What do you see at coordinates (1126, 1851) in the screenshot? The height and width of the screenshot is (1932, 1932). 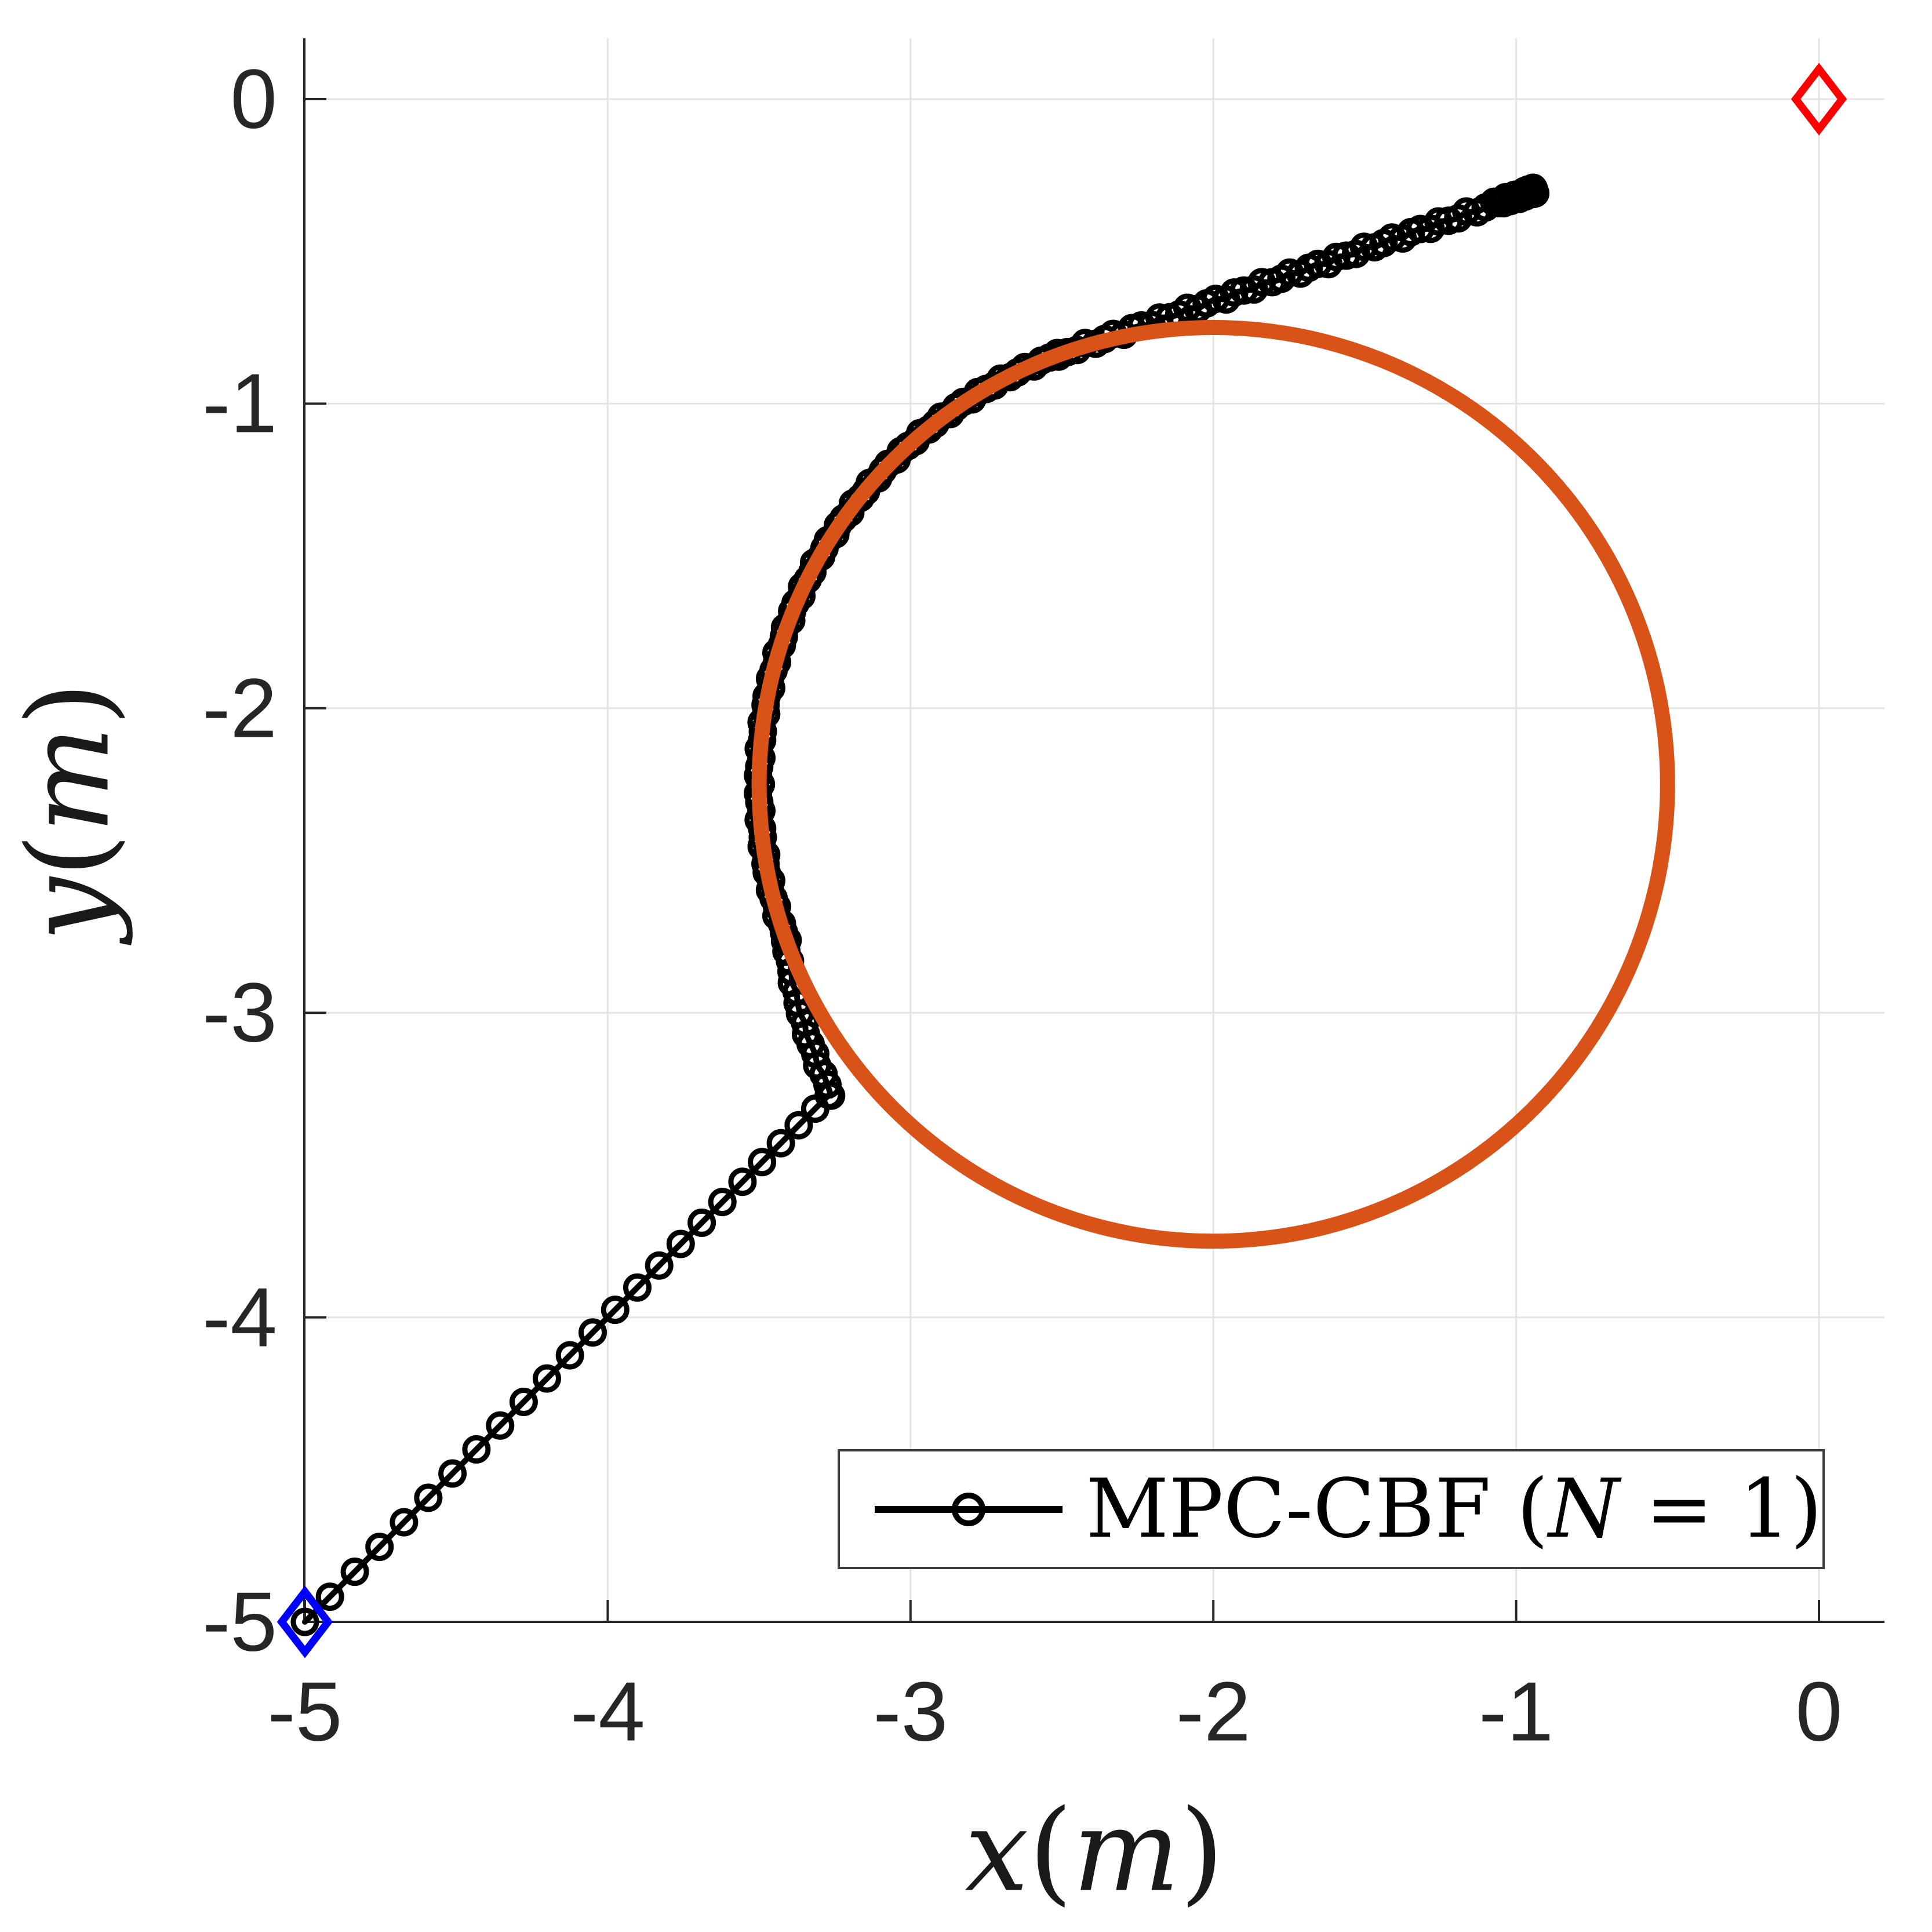 I see `x-axis-label-unit: m` at bounding box center [1126, 1851].